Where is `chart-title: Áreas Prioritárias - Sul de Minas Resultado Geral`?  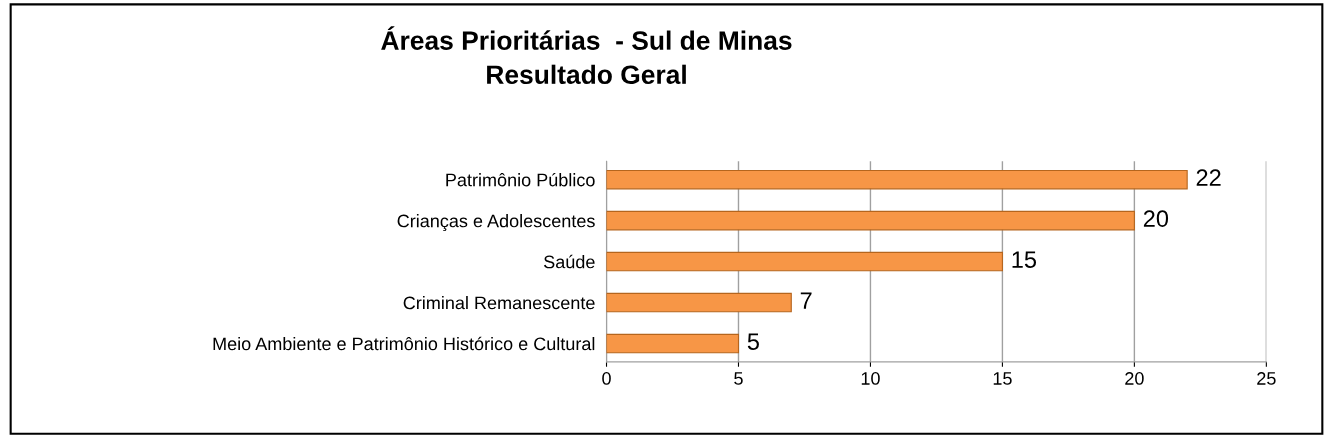
chart-title: Áreas Prioritárias - Sul de Minas Resultado Geral is located at coordinates (586, 55).